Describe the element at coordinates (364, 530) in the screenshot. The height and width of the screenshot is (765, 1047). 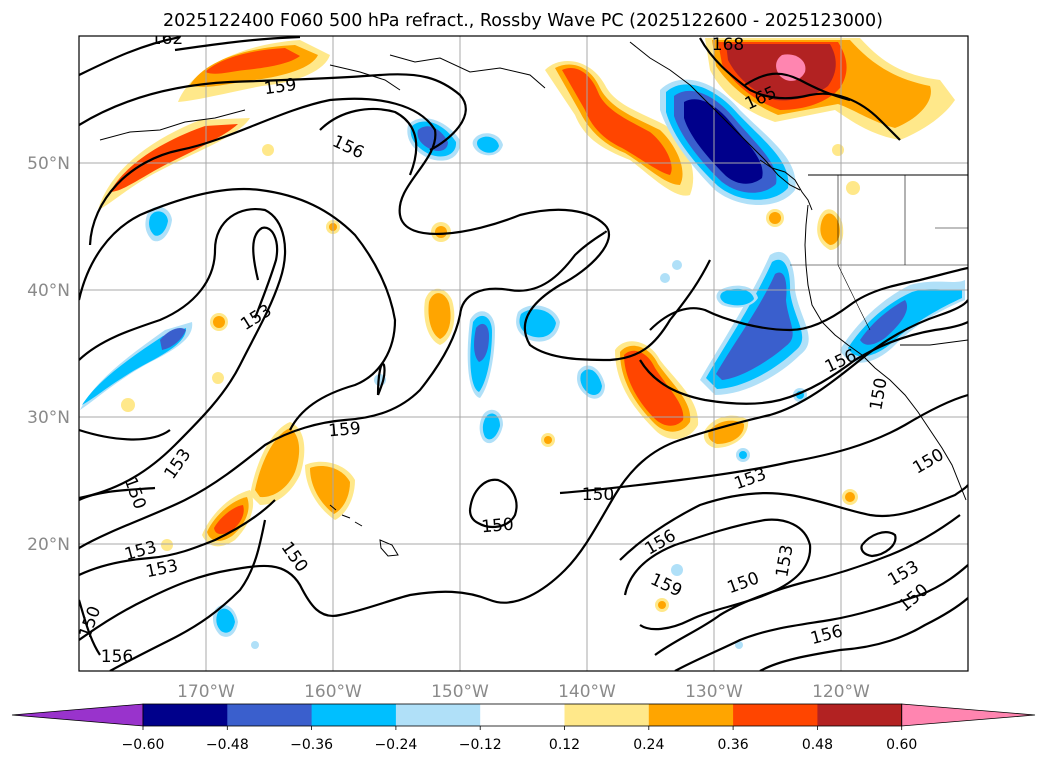
I see `hawaii-islands` at that location.